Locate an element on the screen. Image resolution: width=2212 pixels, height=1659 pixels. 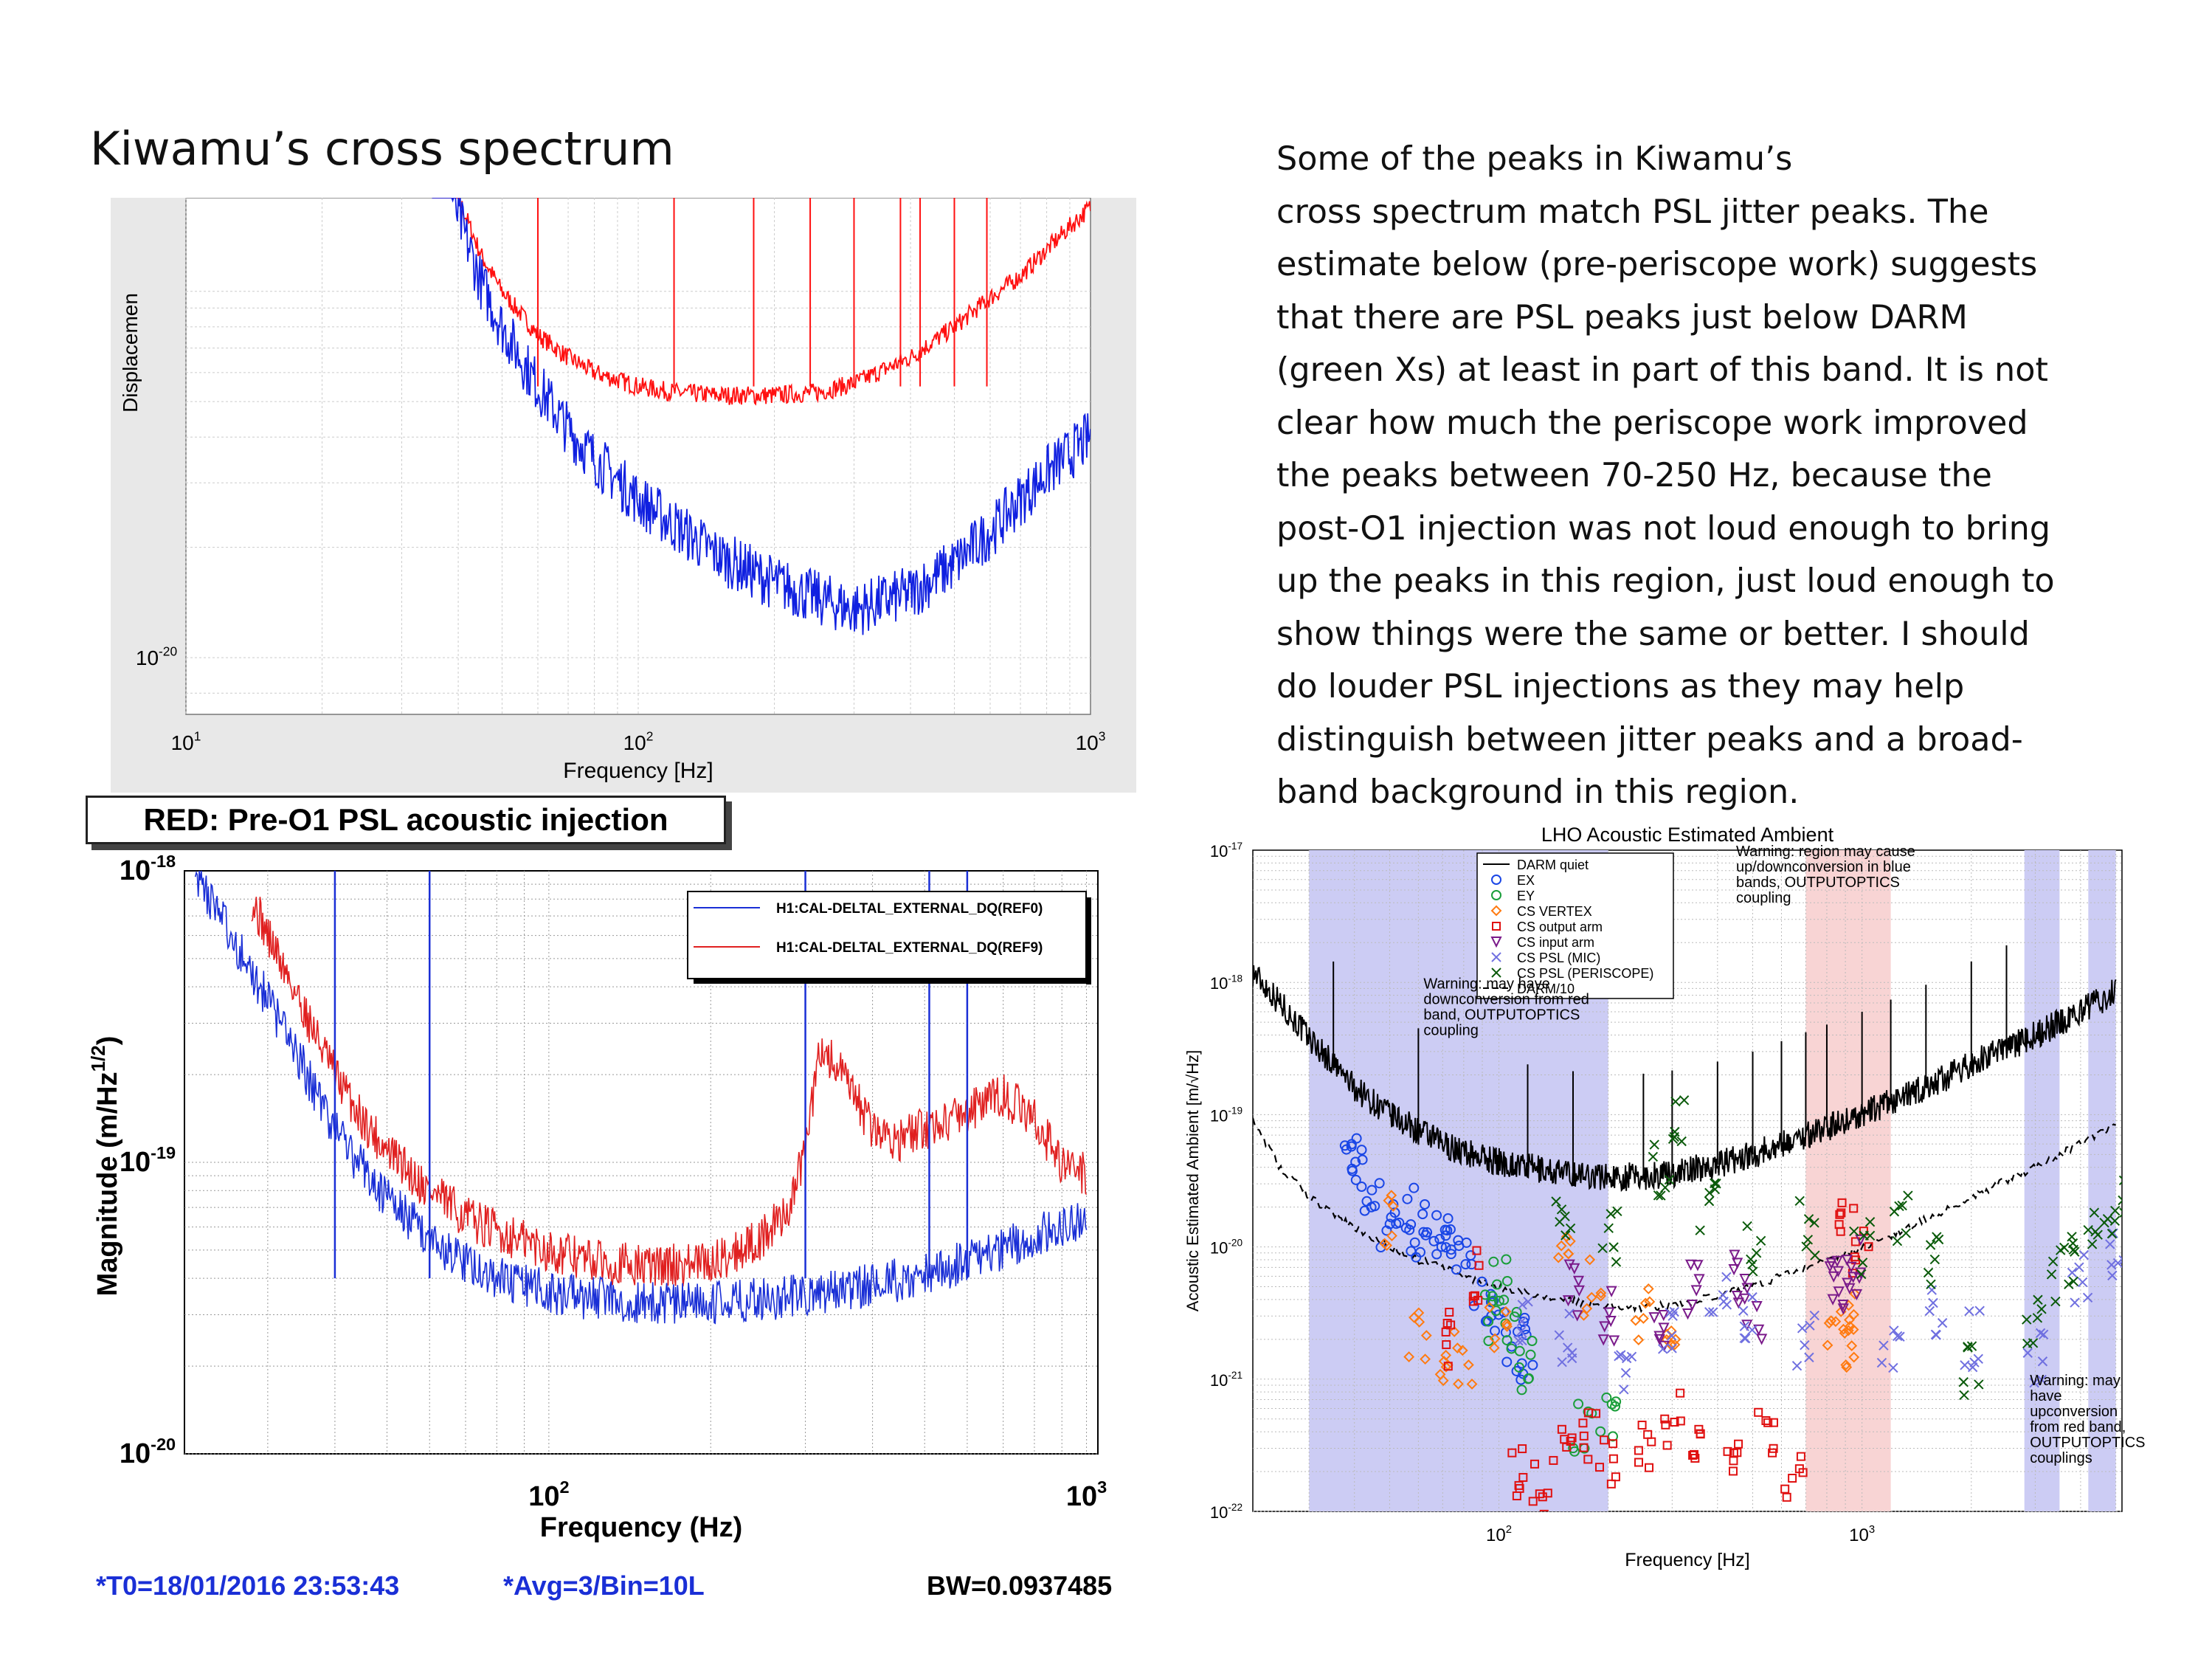
annotation-text: Warning: may have is located at coordinates (1486, 984).